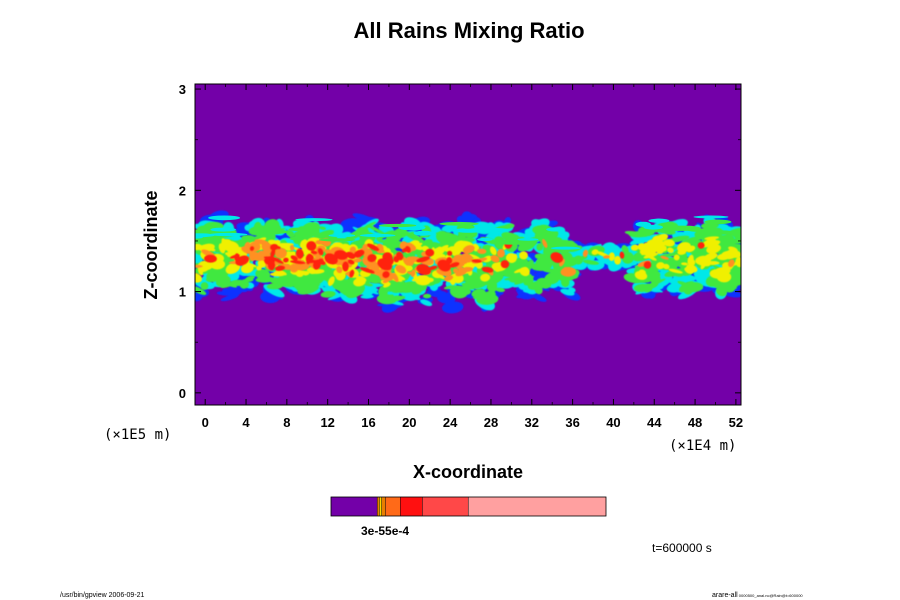 This screenshot has width=900, height=600. What do you see at coordinates (327, 422) in the screenshot?
I see `x-tick-label: 12` at bounding box center [327, 422].